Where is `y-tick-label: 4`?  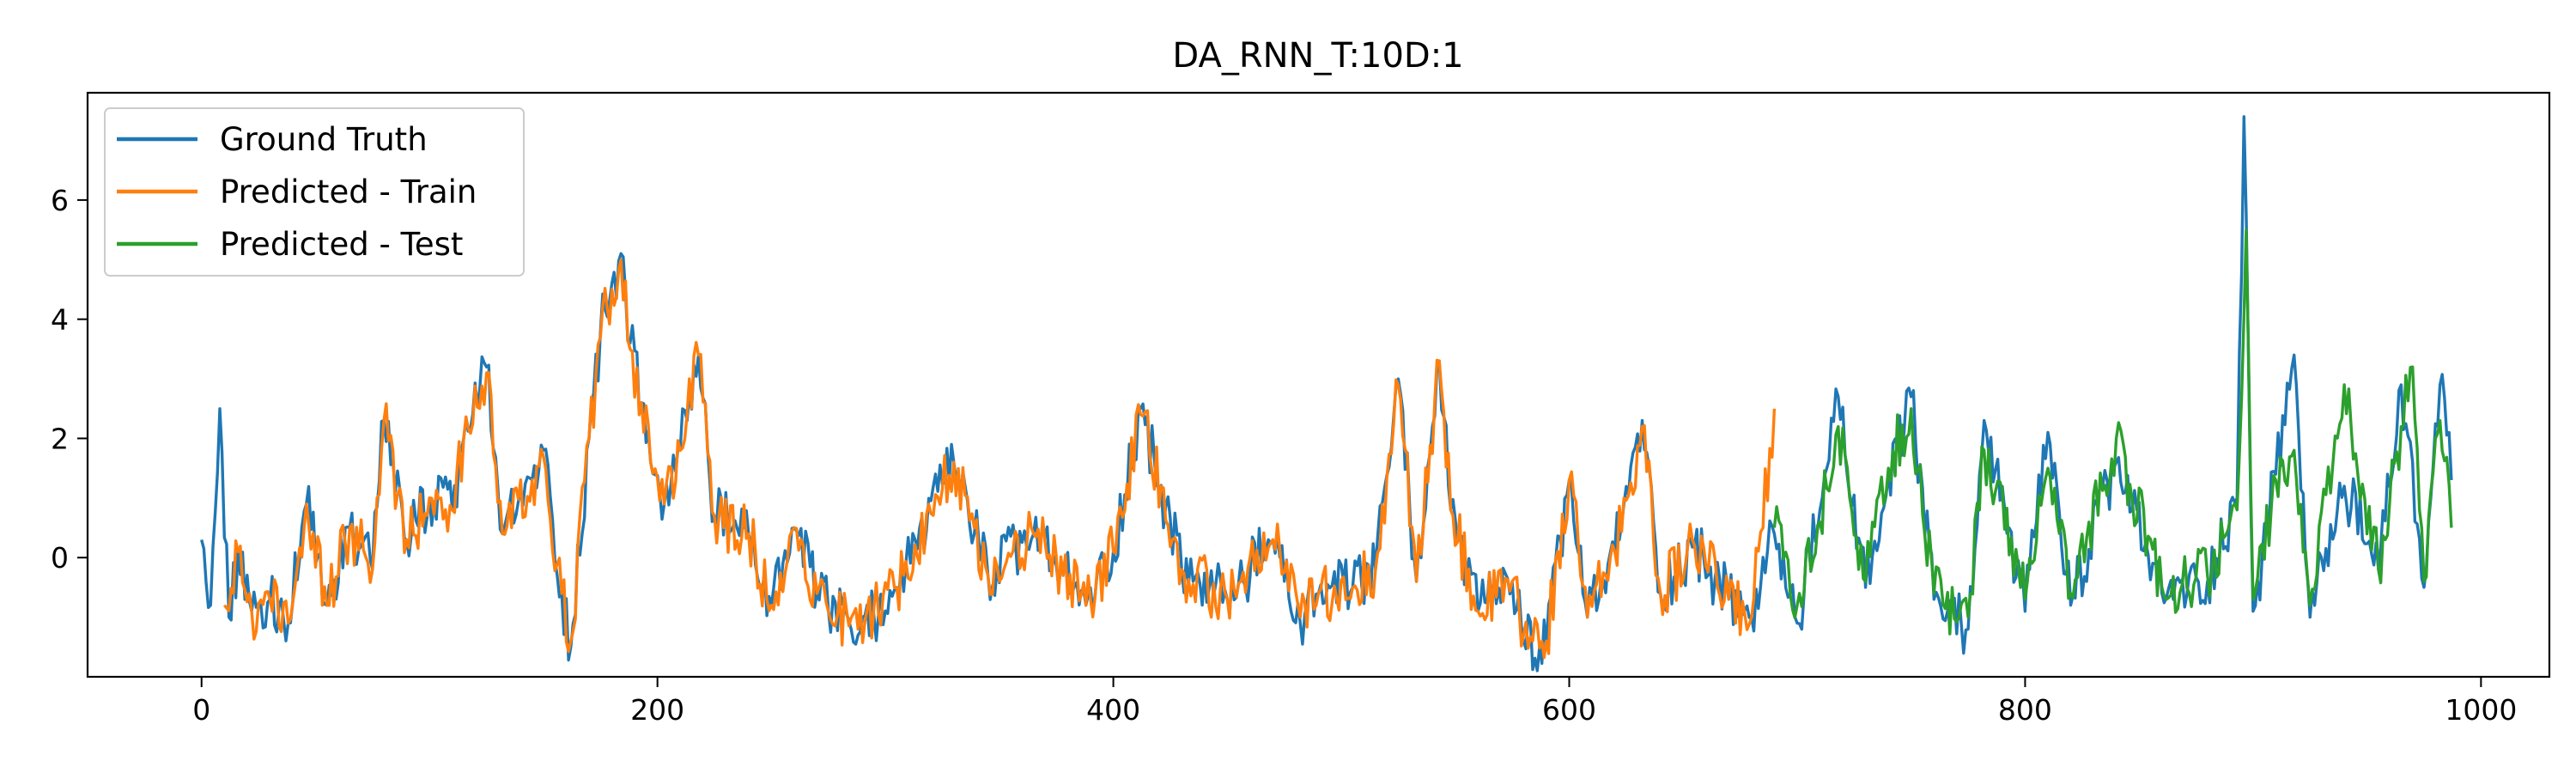
y-tick-label: 4 is located at coordinates (60, 320).